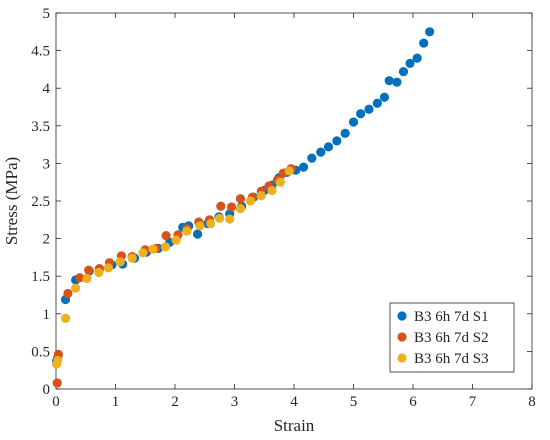 The image size is (550, 440). Describe the element at coordinates (116, 402) in the screenshot. I see `x-tick-label: 1` at that location.